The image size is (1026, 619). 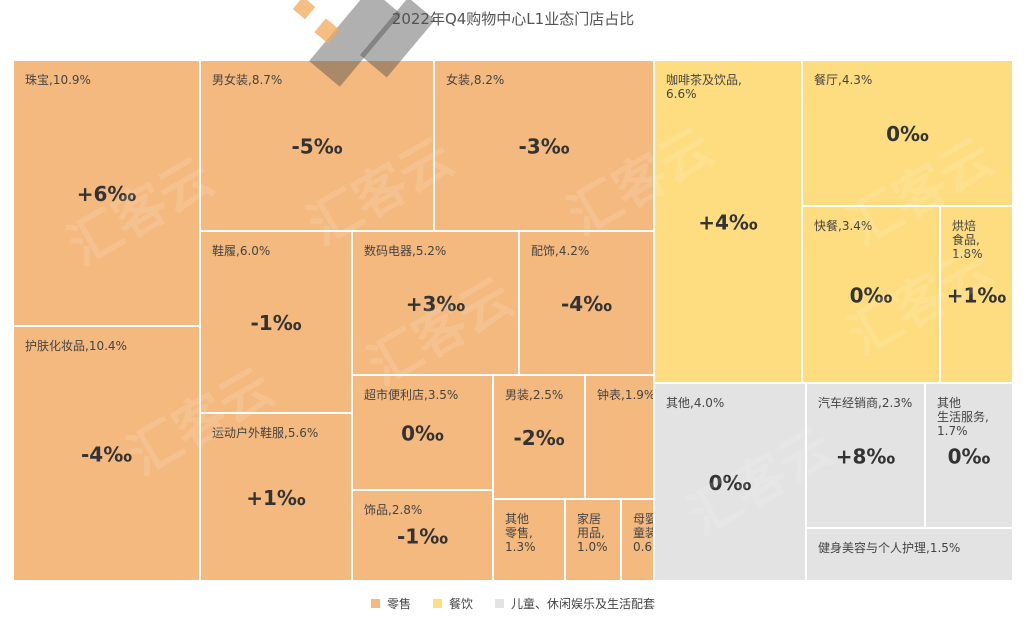 I want to click on treemap-tile: 女装,8.2% -3‰, so click(x=544, y=145).